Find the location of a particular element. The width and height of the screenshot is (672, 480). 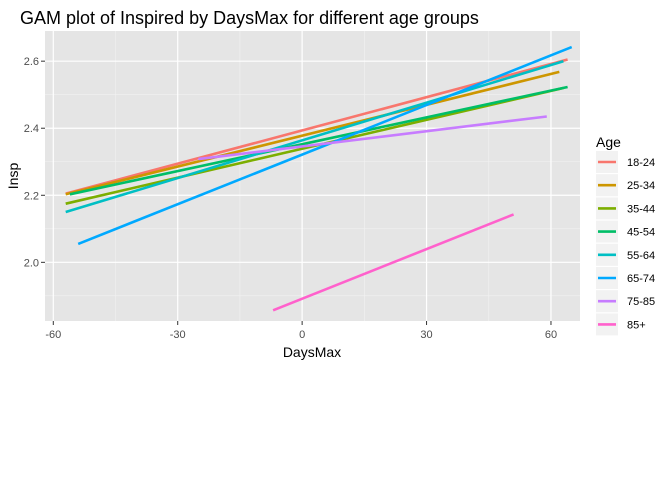

legend-items: 18-24 25-34 35-44 45-54 55-64 65-74 75-85 85+ is located at coordinates (625, 243).